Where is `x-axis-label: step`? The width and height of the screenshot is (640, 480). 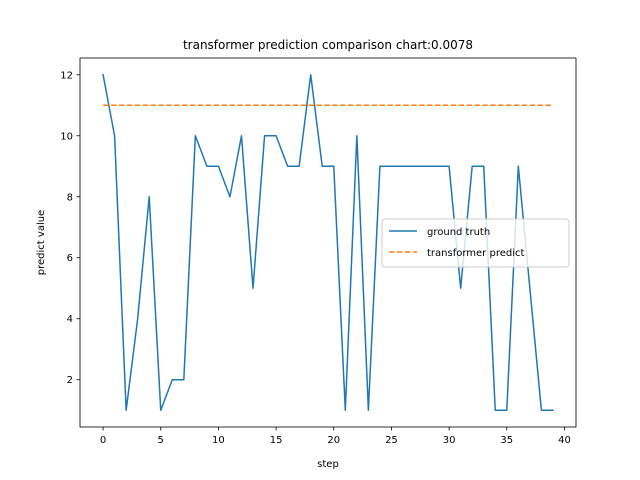 x-axis-label: step is located at coordinates (328, 464).